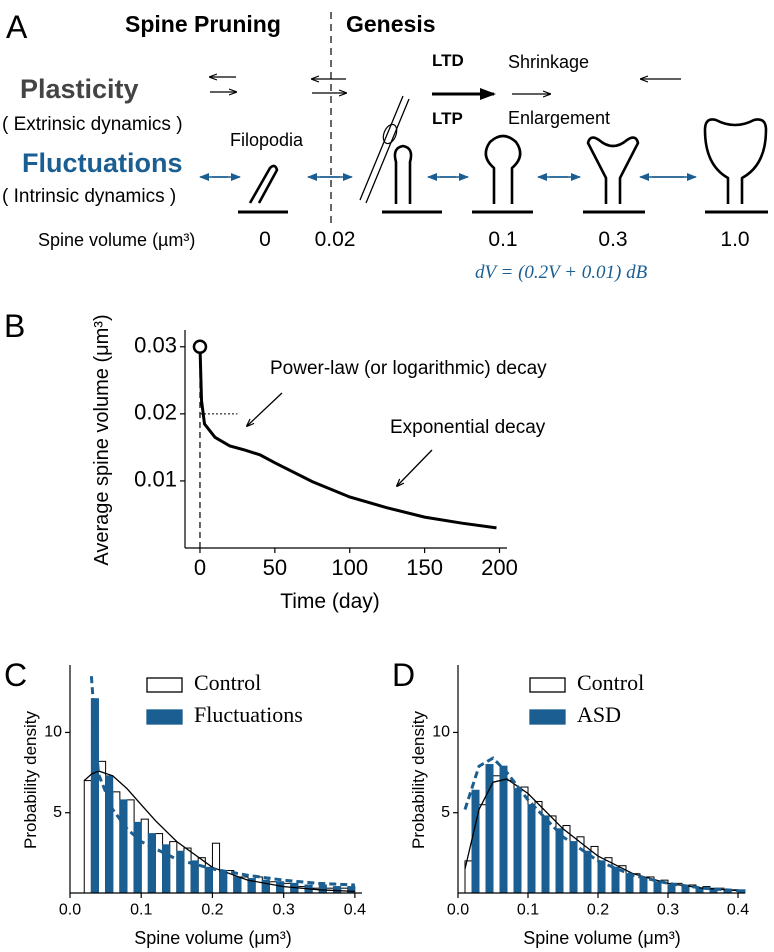  What do you see at coordinates (403, 675) in the screenshot?
I see `panel-label: D` at bounding box center [403, 675].